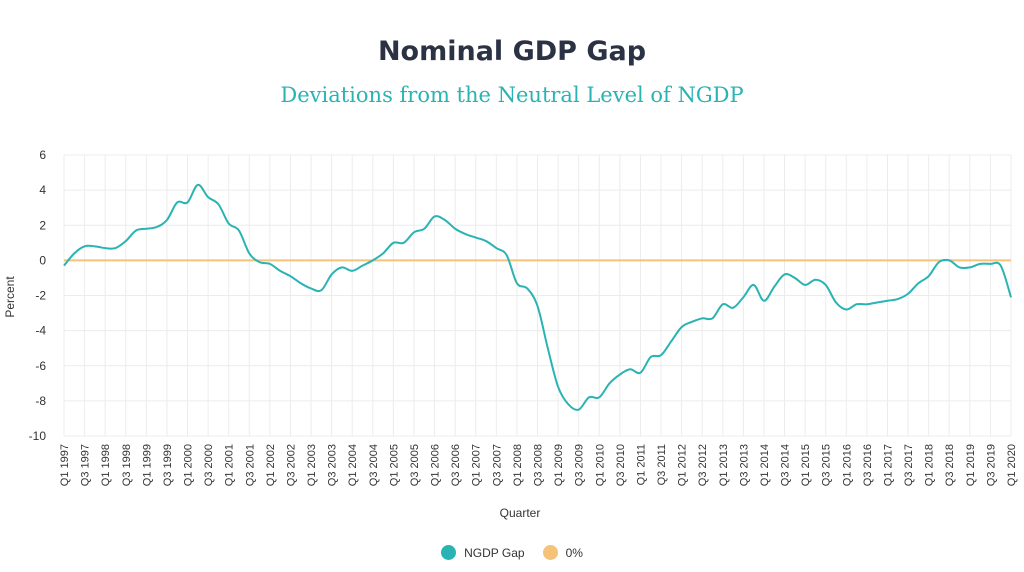 This screenshot has height=572, width=1024. Describe the element at coordinates (40, 366) in the screenshot. I see `y-tick-label: -6` at that location.